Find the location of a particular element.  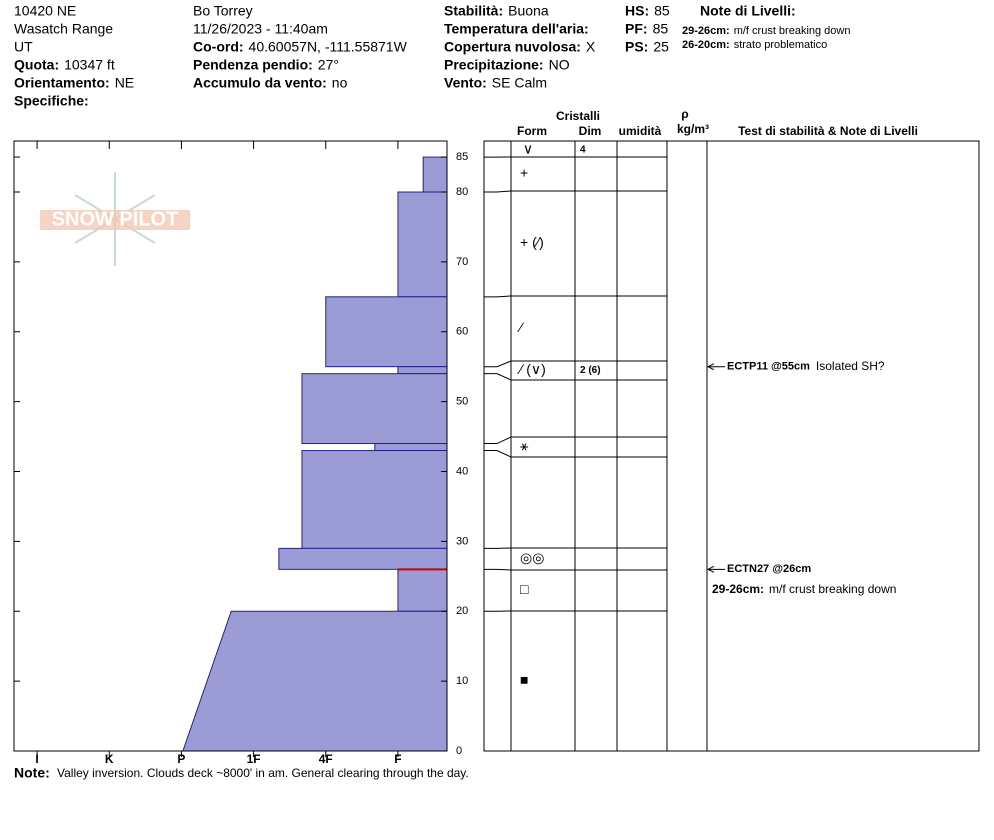

field-value: 27° is located at coordinates (328, 65).